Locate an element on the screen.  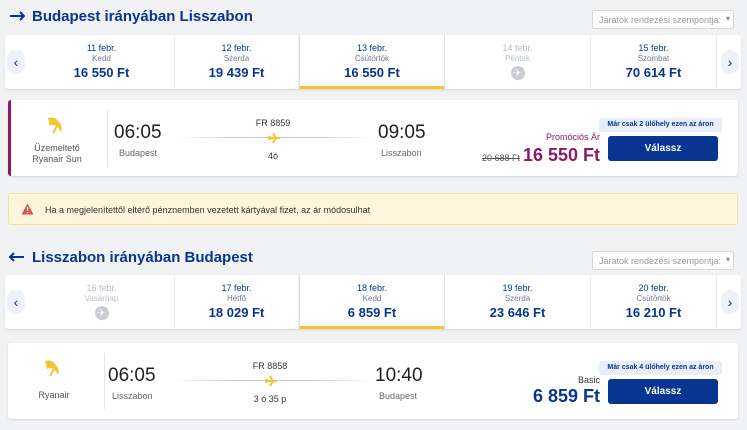
outbound-date-2: 13 febr. Csütörtök 16 550 Ft is located at coordinates (372, 62).